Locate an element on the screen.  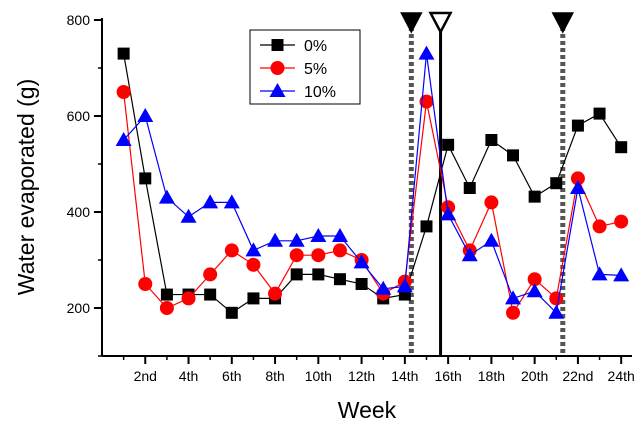
y-tick-label: 800 is located at coordinates (79, 20).